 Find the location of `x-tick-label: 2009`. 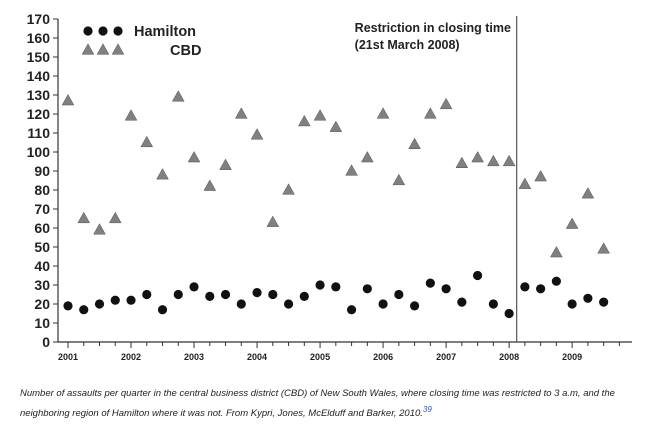

x-tick-label: 2009 is located at coordinates (572, 357).